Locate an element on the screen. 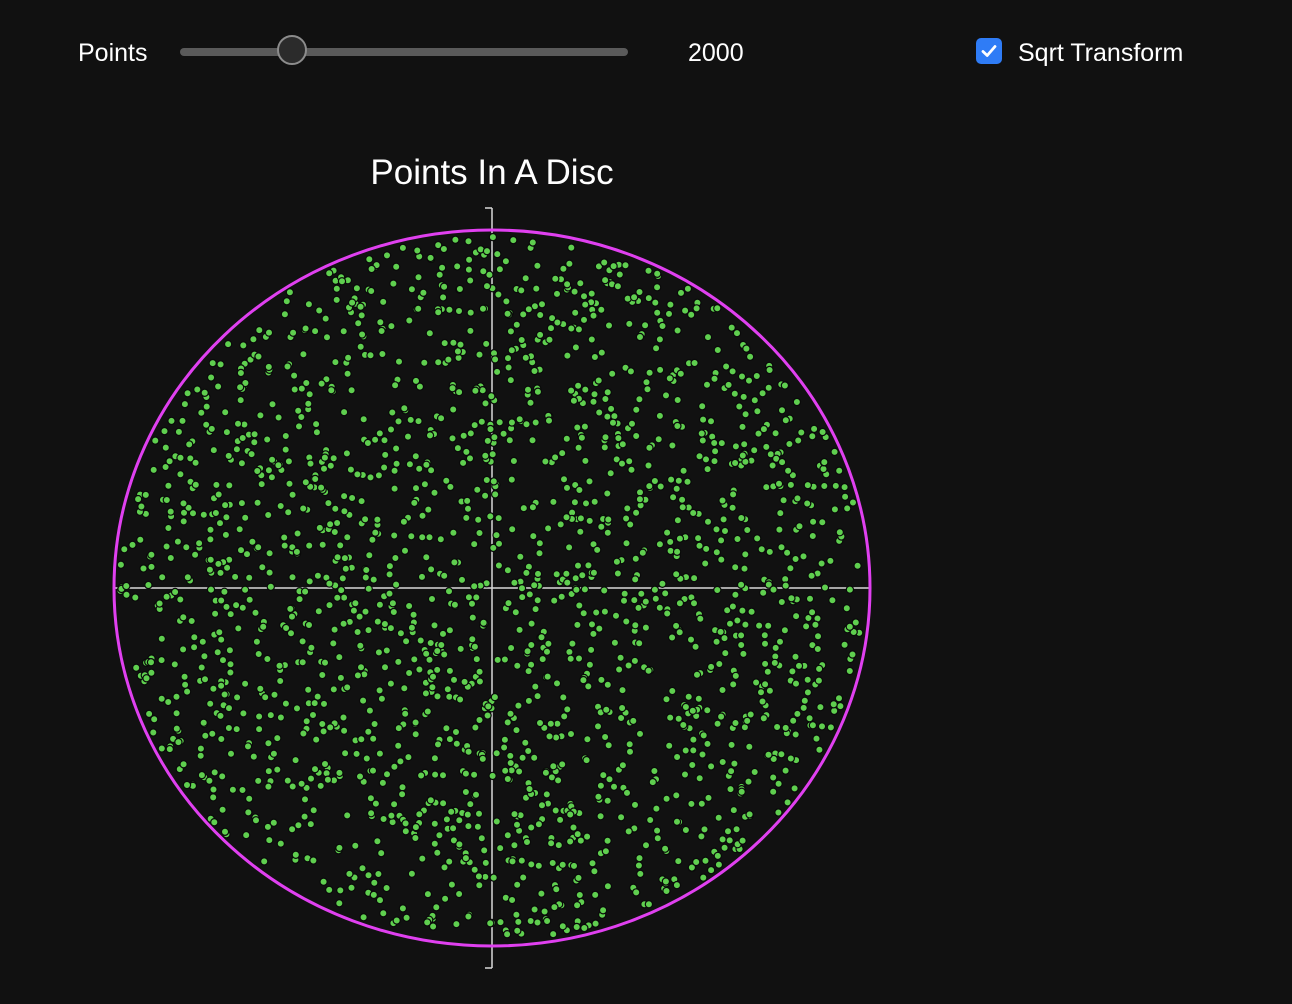  sqrt-transform-checkbox is located at coordinates (989, 51).